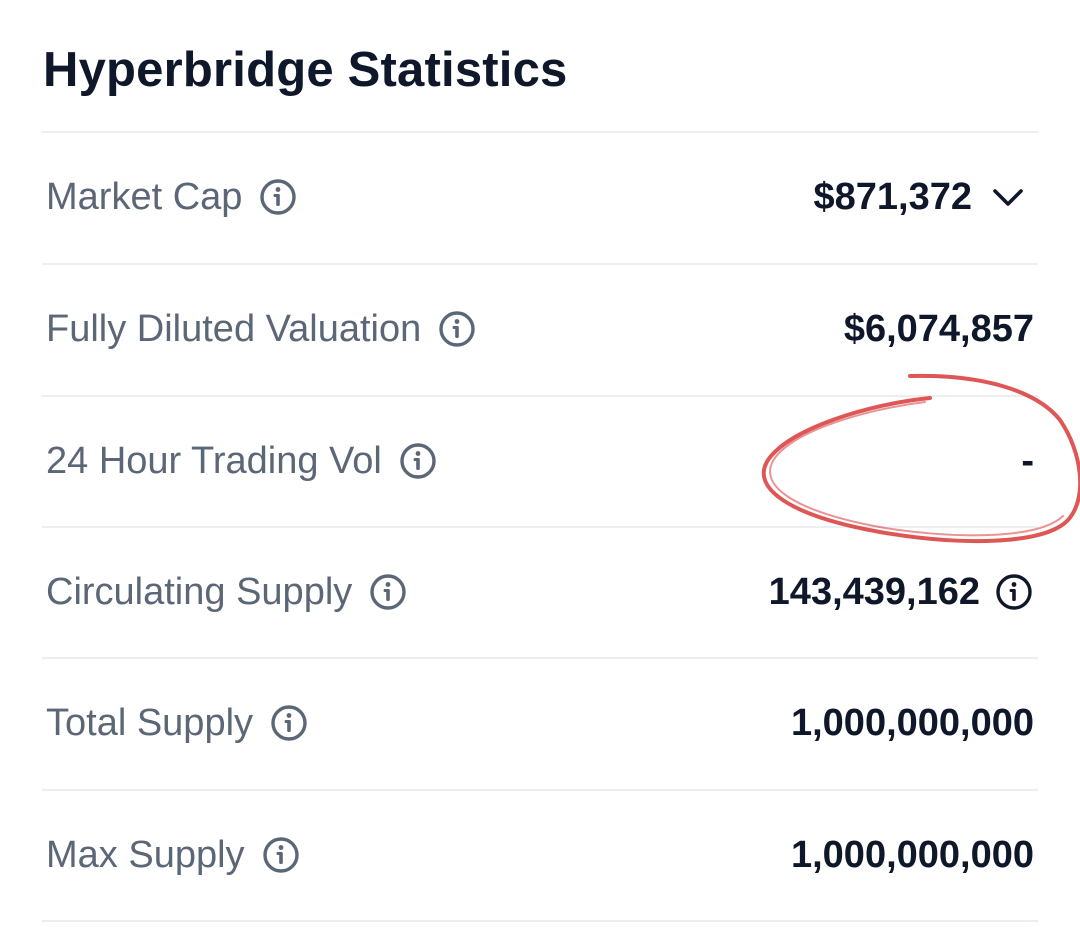 The width and height of the screenshot is (1080, 927). Describe the element at coordinates (1008, 197) in the screenshot. I see `chevron-down-icon` at that location.